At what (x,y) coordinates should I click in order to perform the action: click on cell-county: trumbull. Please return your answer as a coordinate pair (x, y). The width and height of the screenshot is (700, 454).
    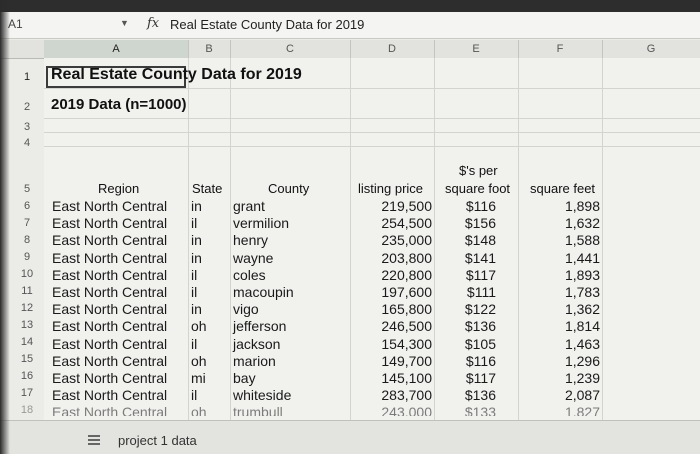
    Looking at the image, I should click on (258, 410).